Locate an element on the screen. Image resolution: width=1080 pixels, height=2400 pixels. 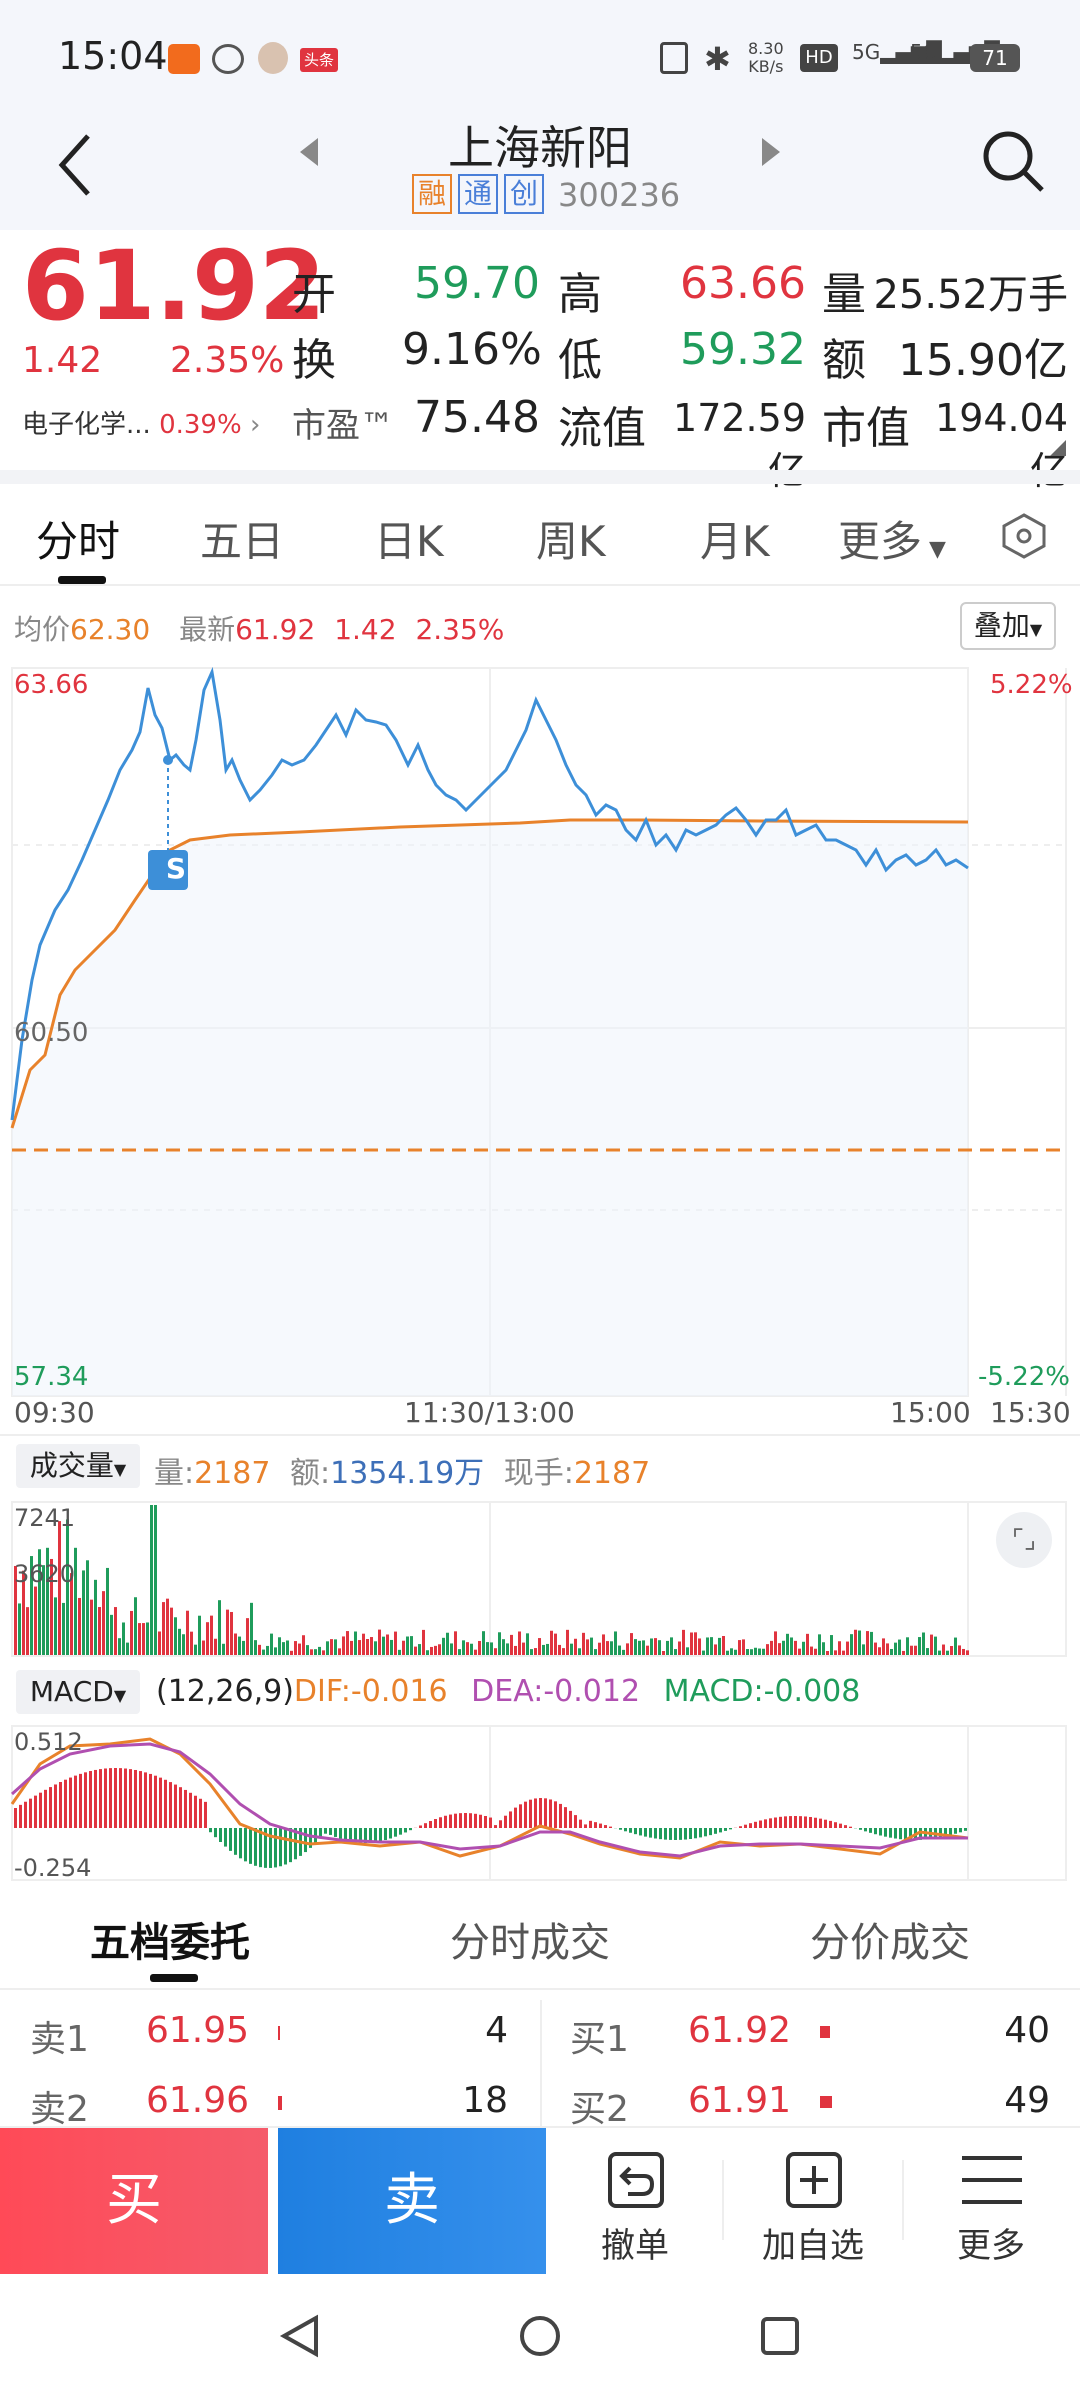
volume-indicator-select: 成交量▼ is located at coordinates (78, 1466).